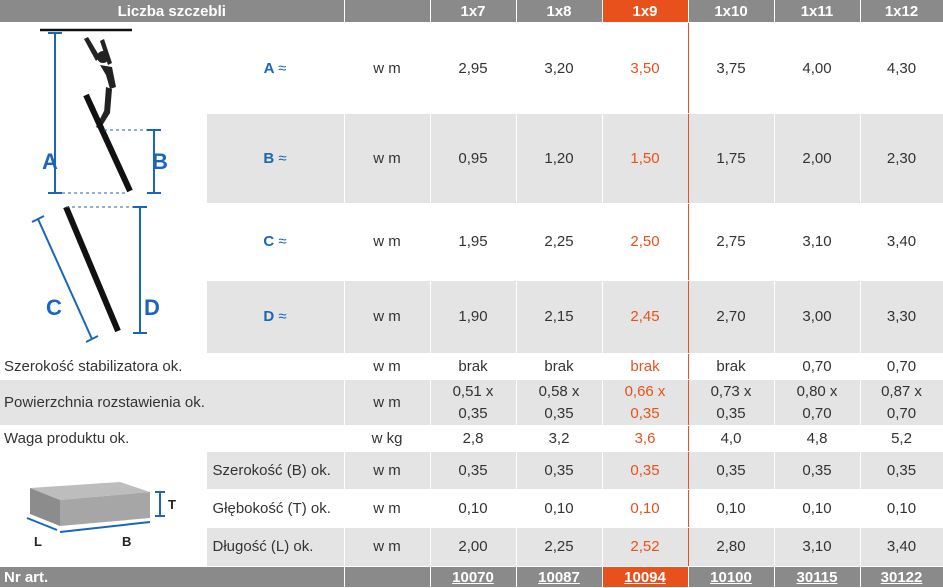 Image resolution: width=943 pixels, height=588 pixels. I want to click on value-cell: 2,80, so click(731, 547).